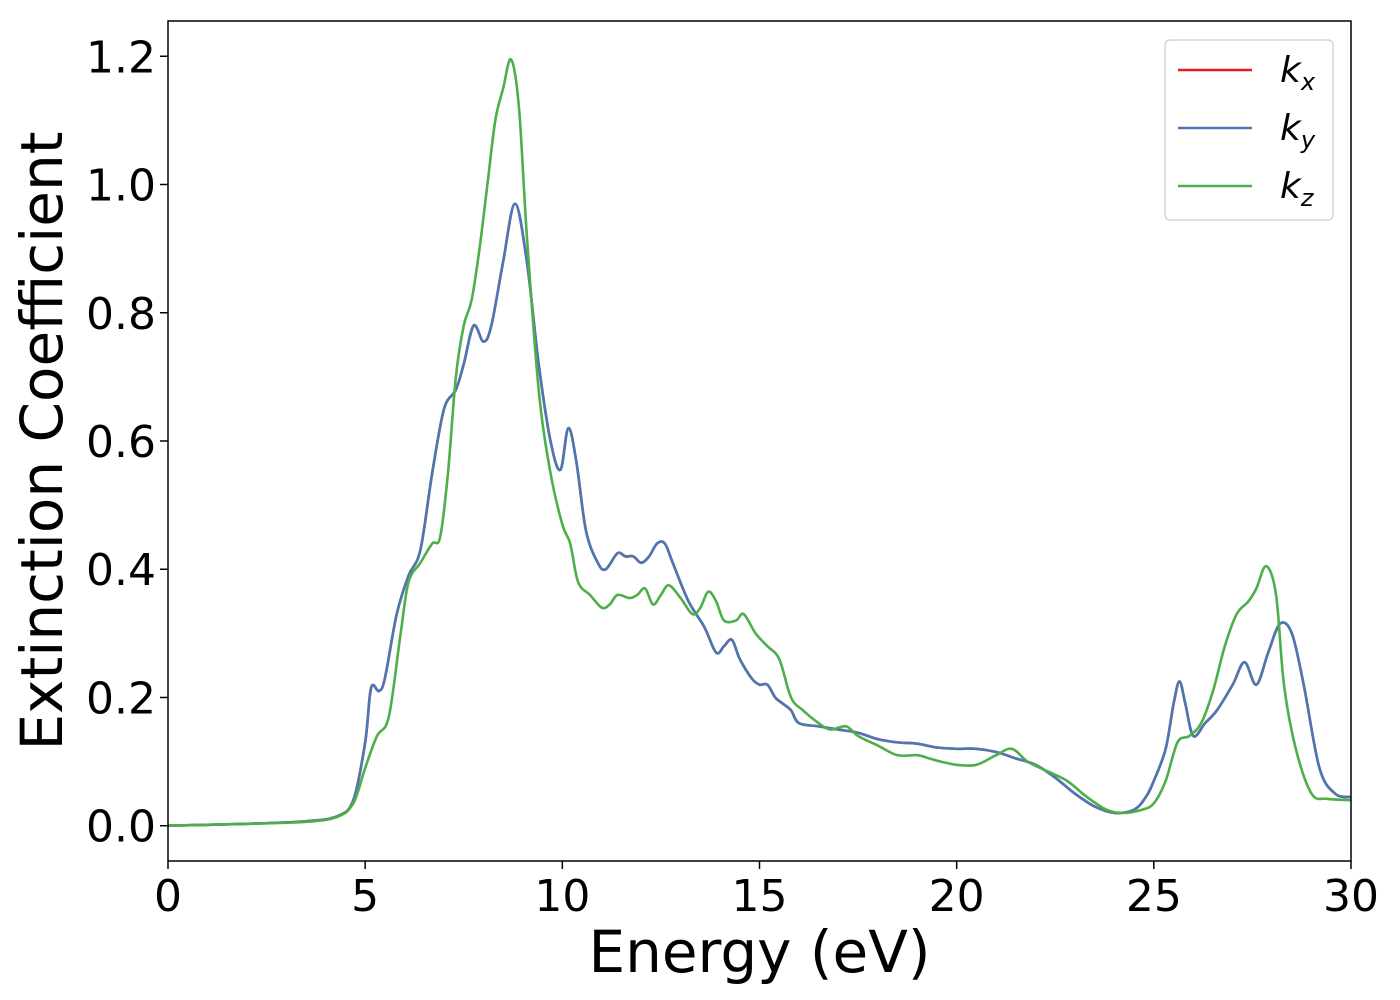  Describe the element at coordinates (759, 952) in the screenshot. I see `x-axis-label: Energy (eV)` at that location.